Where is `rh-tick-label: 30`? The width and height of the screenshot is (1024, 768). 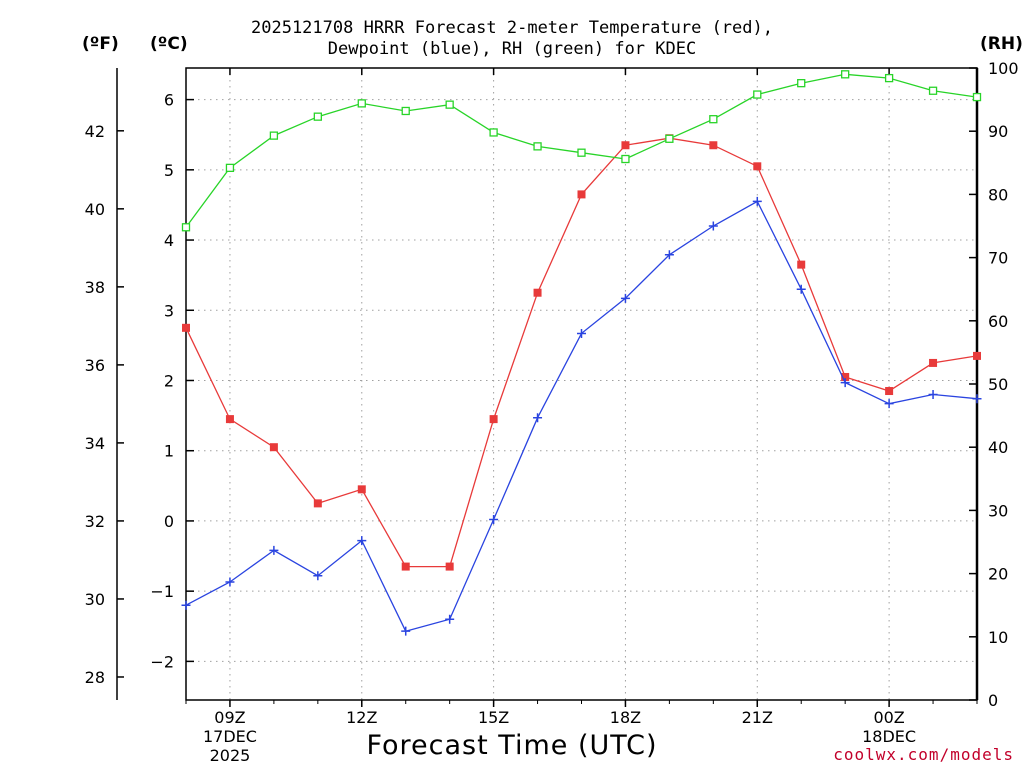
rh-tick-label: 30 is located at coordinates (998, 510).